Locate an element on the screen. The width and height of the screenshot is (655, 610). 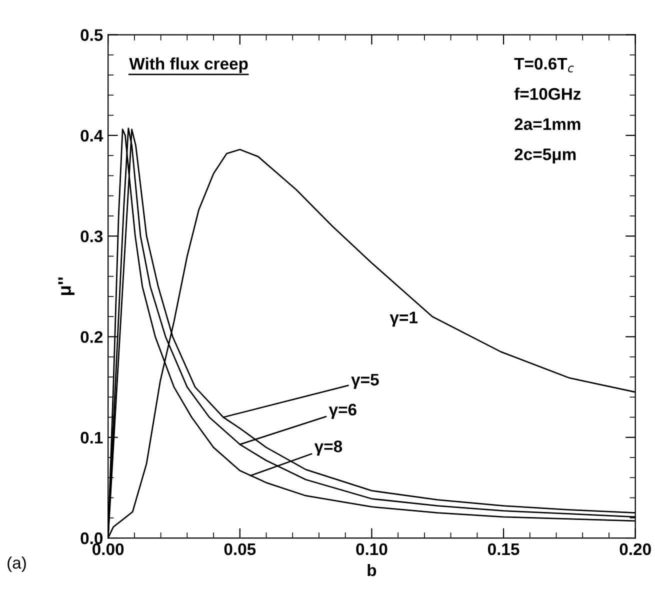
y-tick-label: 0.2 is located at coordinates (91, 337).